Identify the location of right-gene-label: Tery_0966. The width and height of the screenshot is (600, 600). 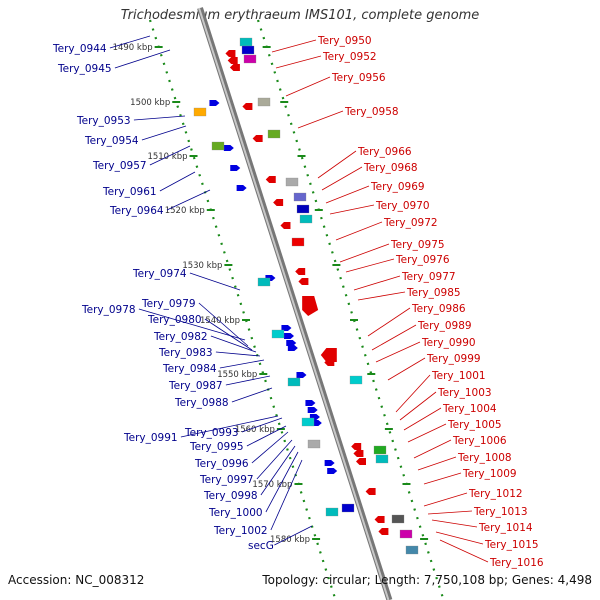
(384, 152).